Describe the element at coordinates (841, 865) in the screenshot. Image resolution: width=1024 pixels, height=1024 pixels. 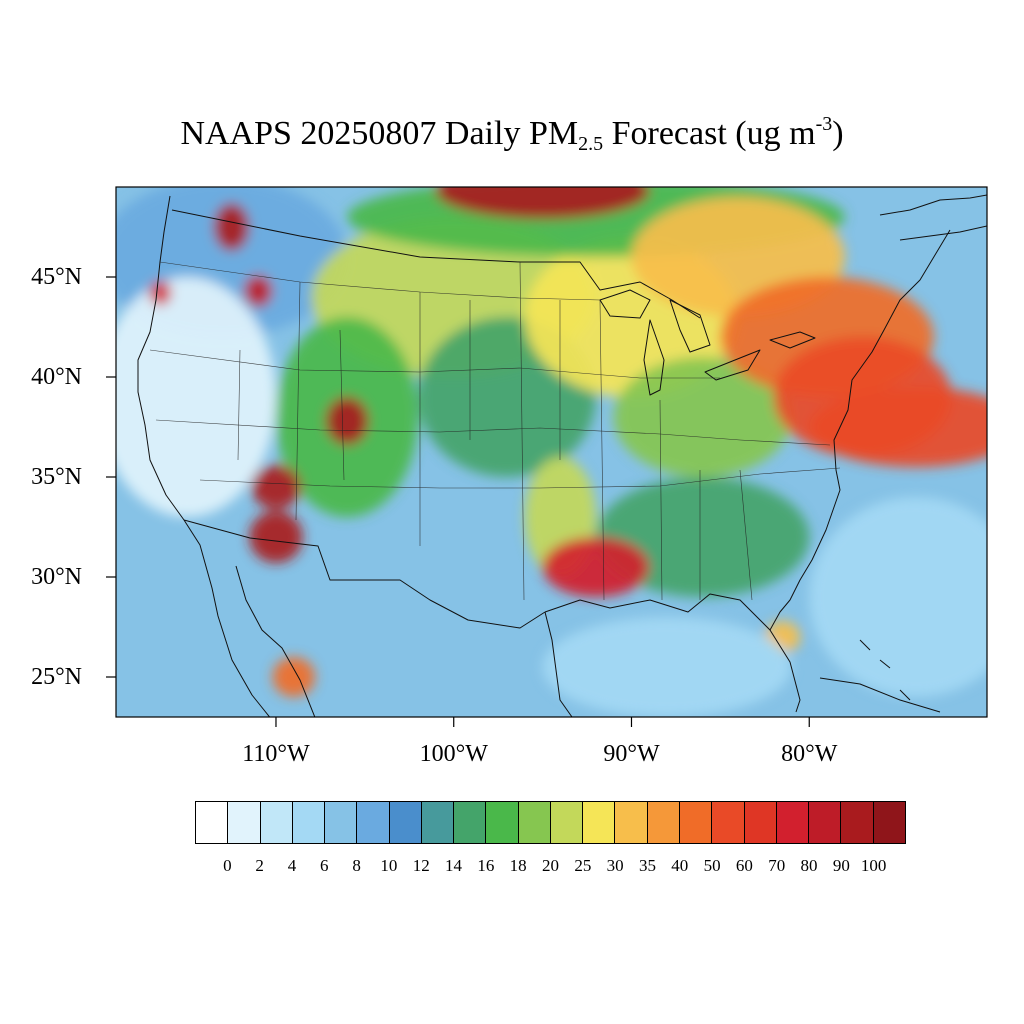
I see `colorbar-label: 90` at that location.